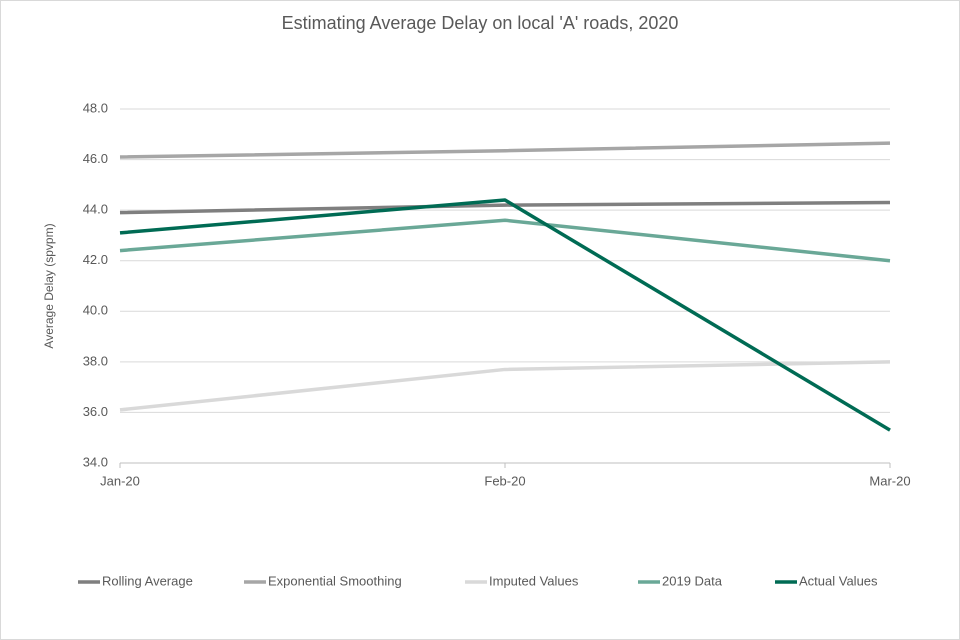  I want to click on y-axis-label: Average Delay (spvpm), so click(49, 285).